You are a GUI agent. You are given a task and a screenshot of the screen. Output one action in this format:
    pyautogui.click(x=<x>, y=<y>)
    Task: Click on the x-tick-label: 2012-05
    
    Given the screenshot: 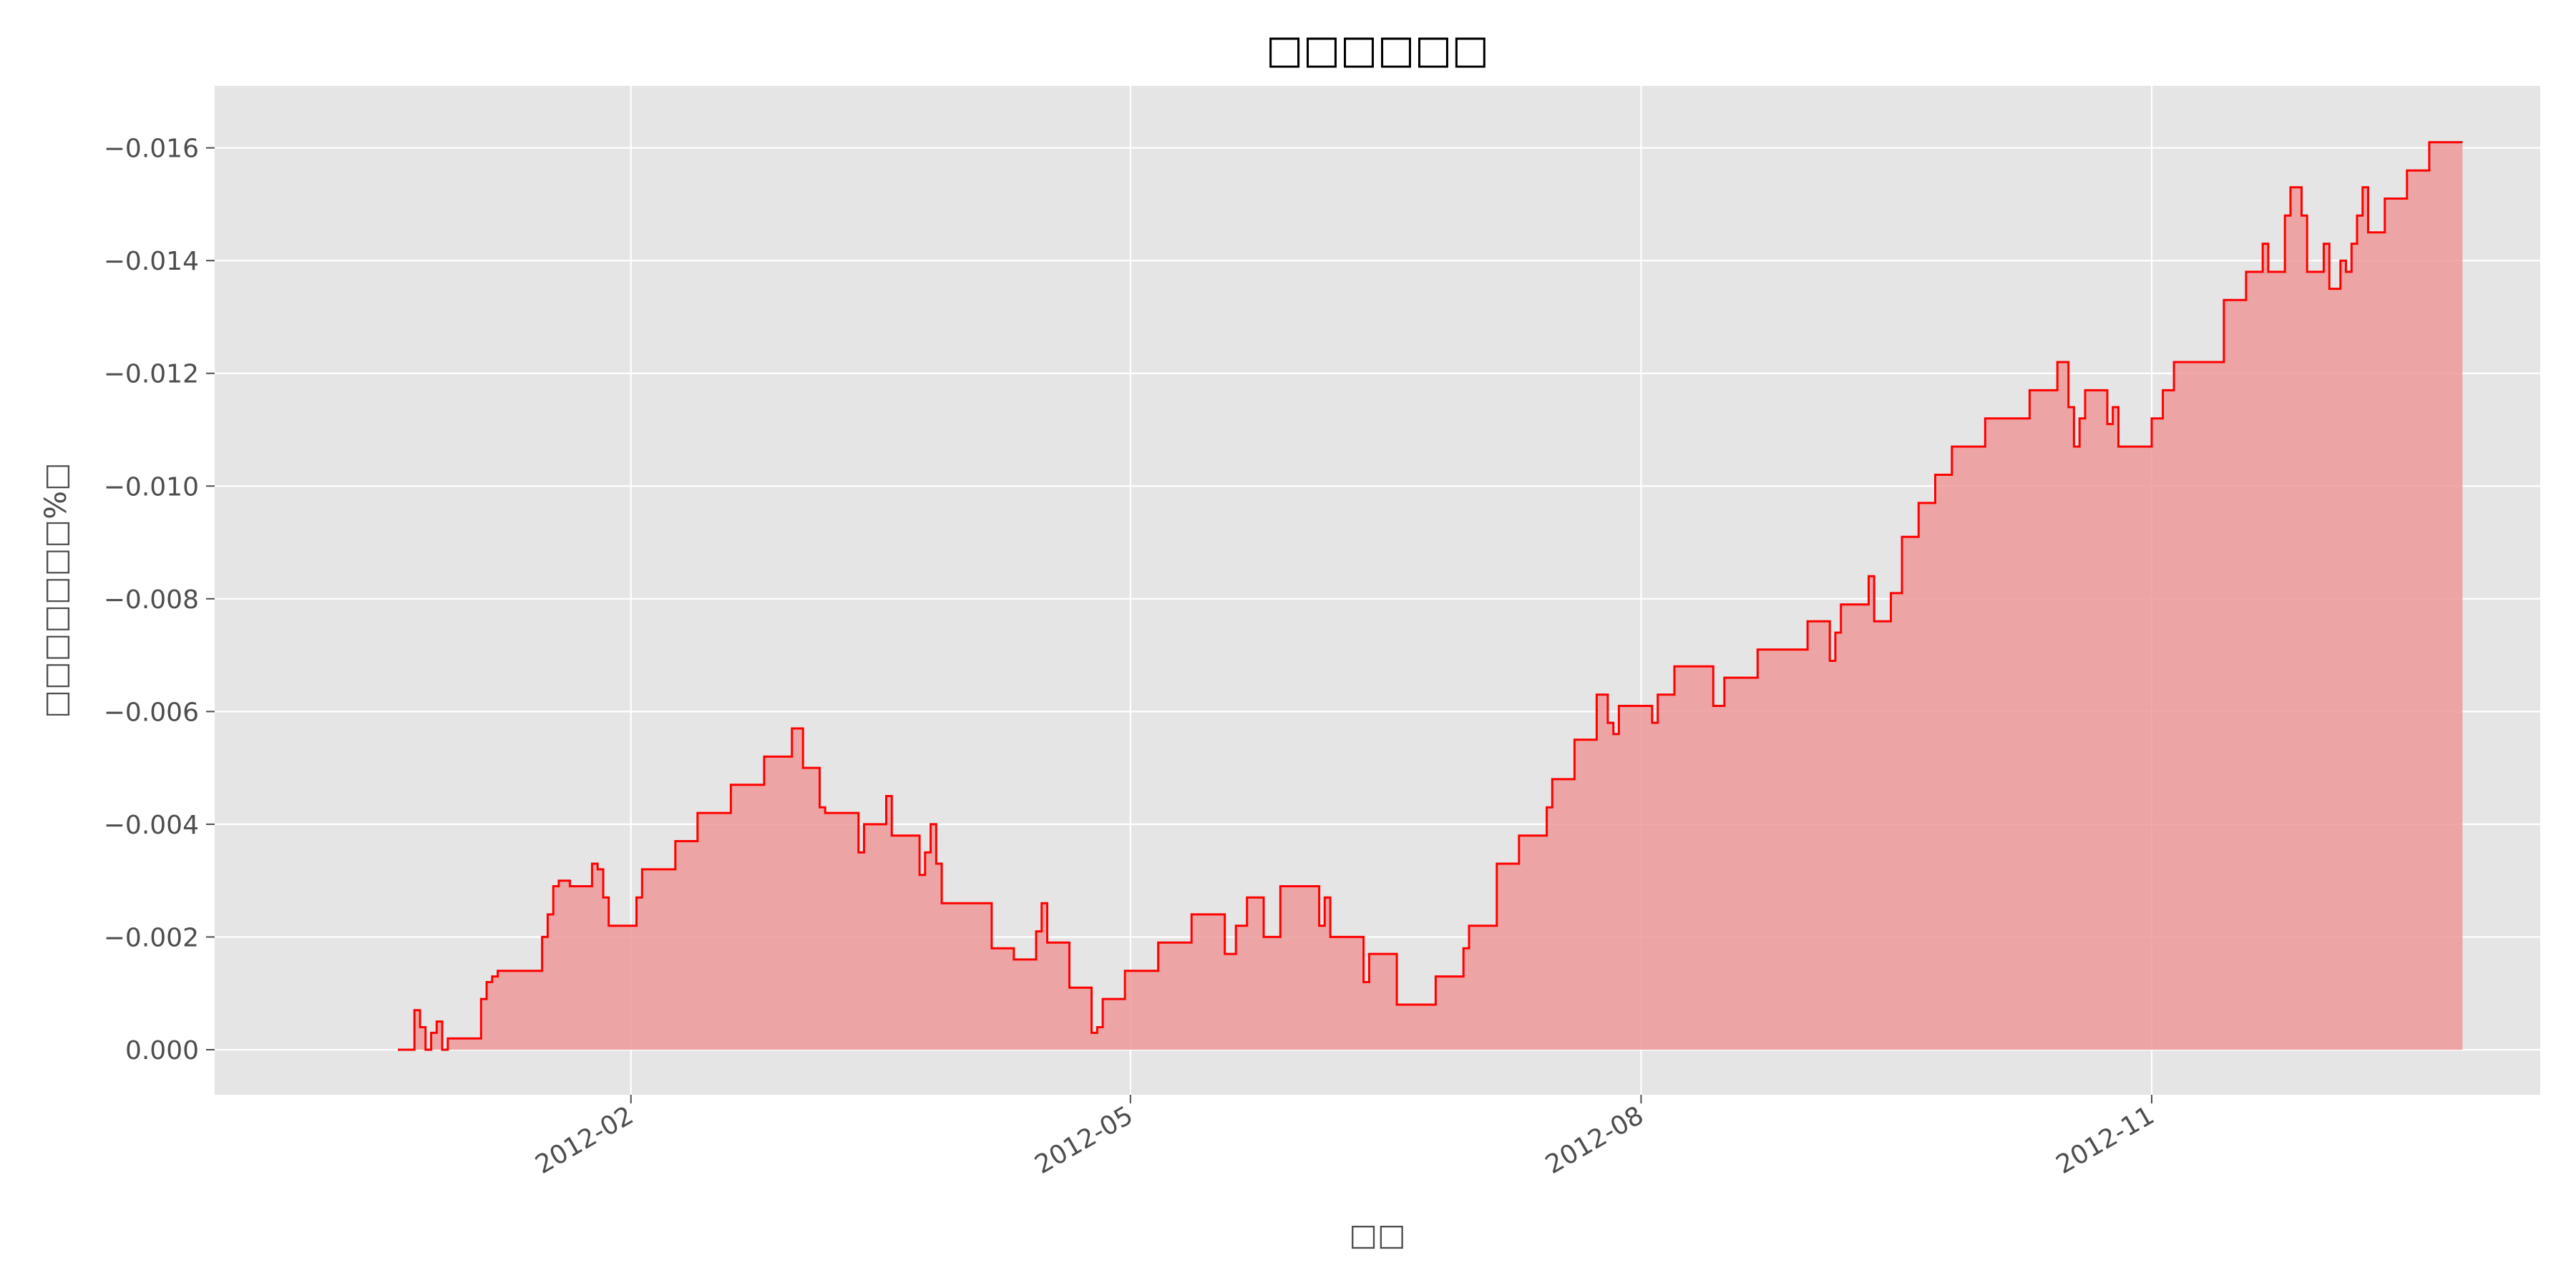 What is the action you would take?
    pyautogui.click(x=1084, y=1140)
    